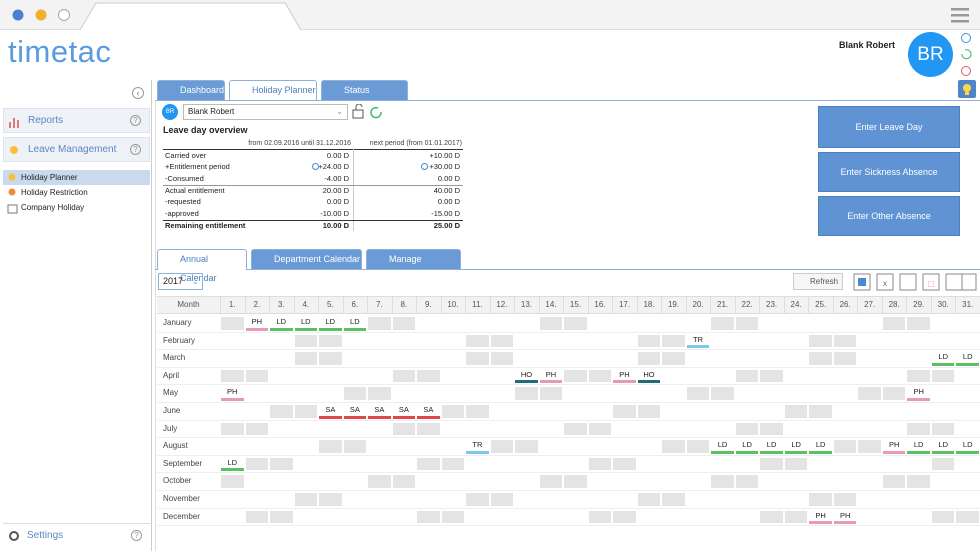 The height and width of the screenshot is (551, 980). What do you see at coordinates (490, 15) in the screenshot?
I see `browser-bar` at bounding box center [490, 15].